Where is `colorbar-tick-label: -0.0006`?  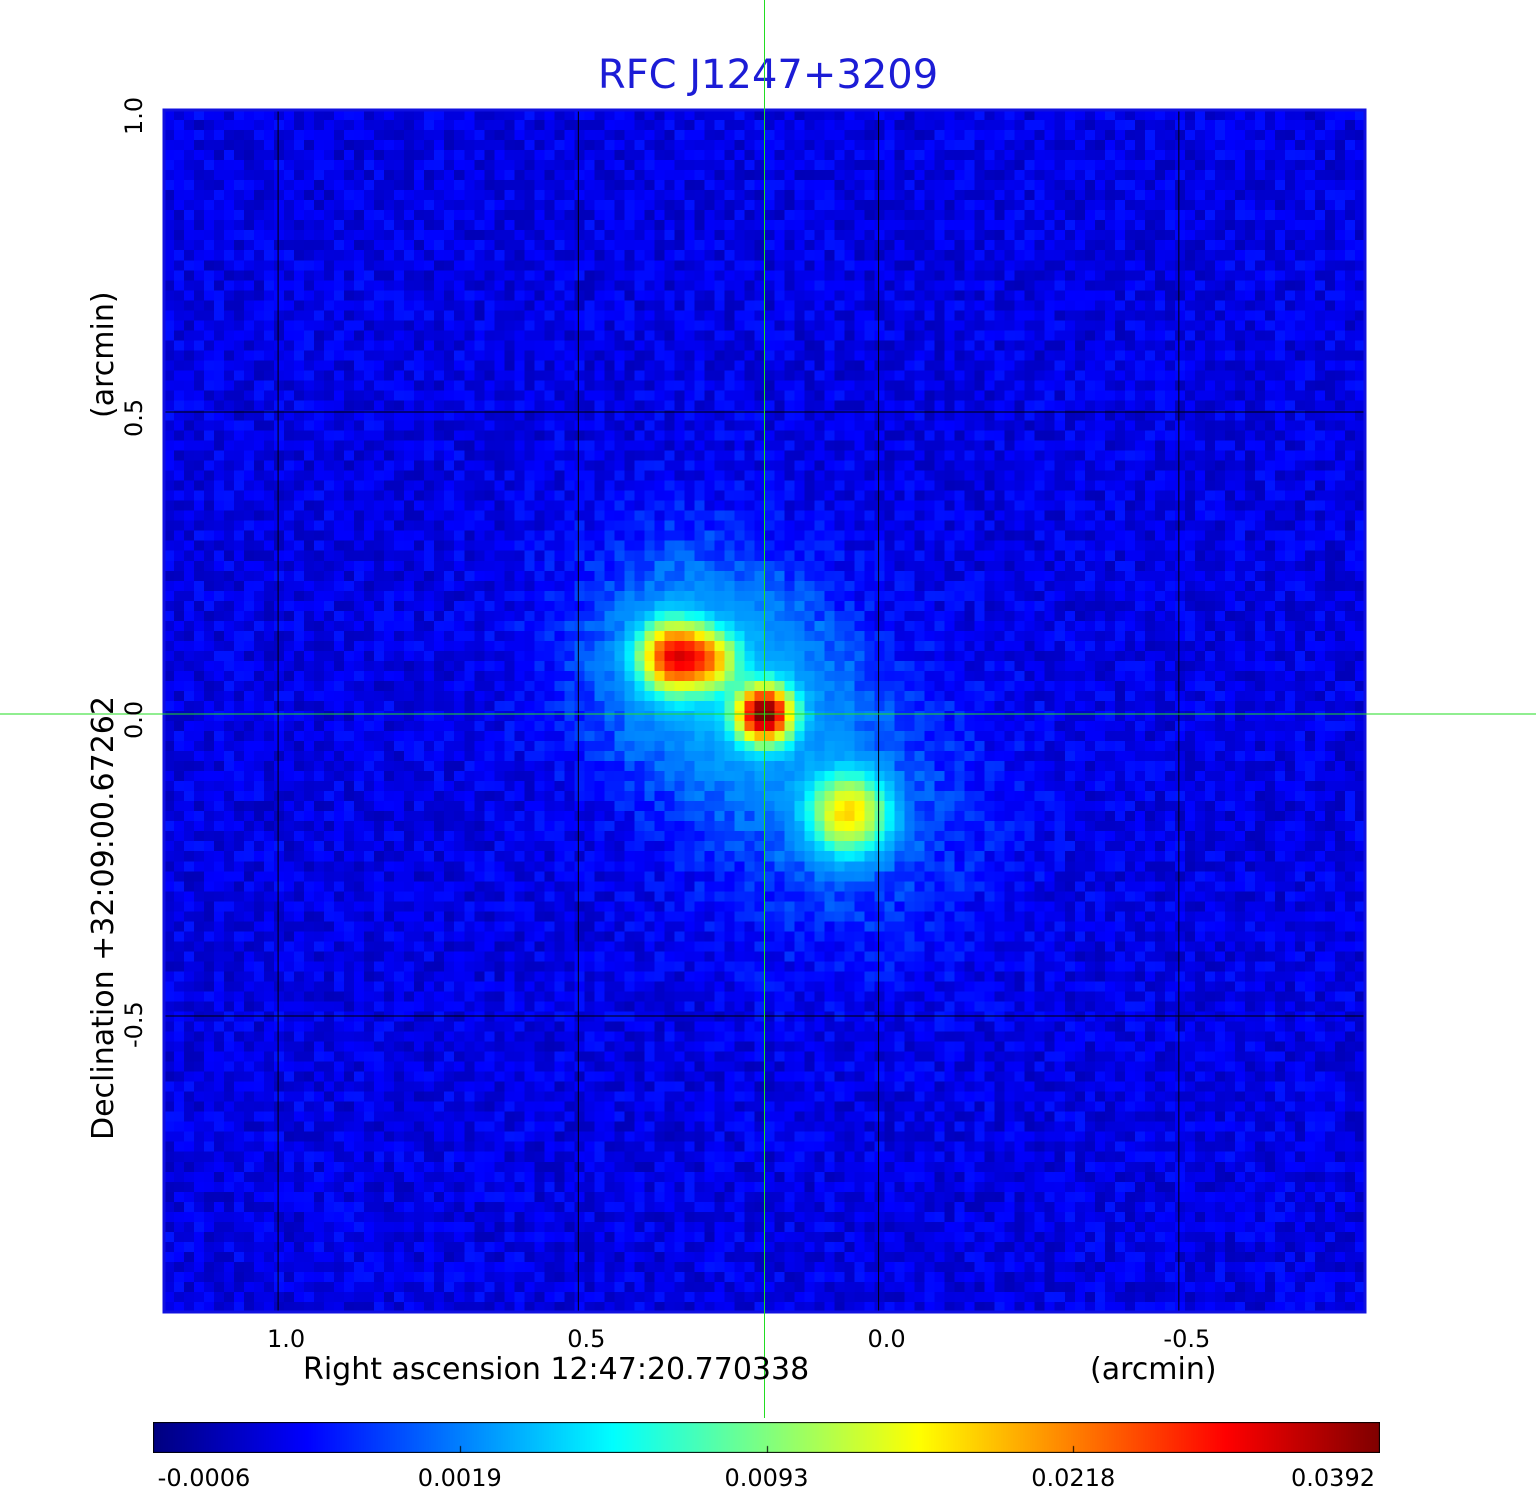
colorbar-tick-label: -0.0006 is located at coordinates (204, 1478).